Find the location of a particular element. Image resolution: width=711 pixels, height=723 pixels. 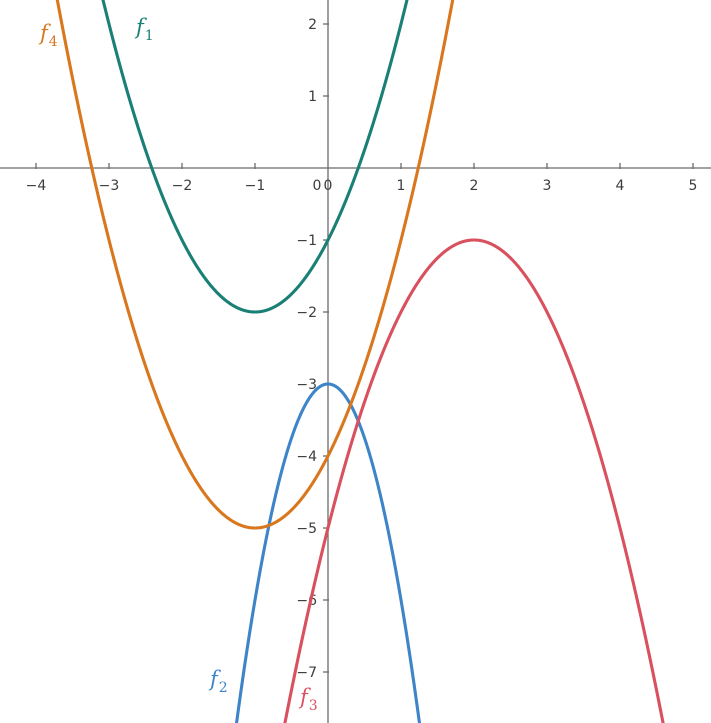

y-tick-label-2: 2 is located at coordinates (312, 25).